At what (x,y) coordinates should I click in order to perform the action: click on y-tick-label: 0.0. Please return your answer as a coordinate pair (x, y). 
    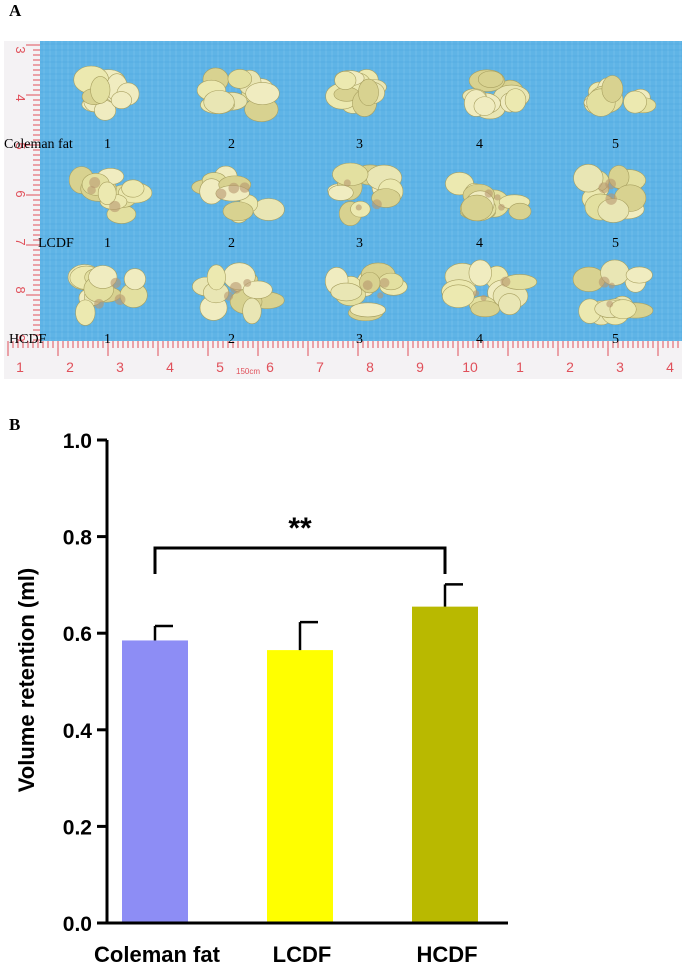
    Looking at the image, I should click on (77, 924).